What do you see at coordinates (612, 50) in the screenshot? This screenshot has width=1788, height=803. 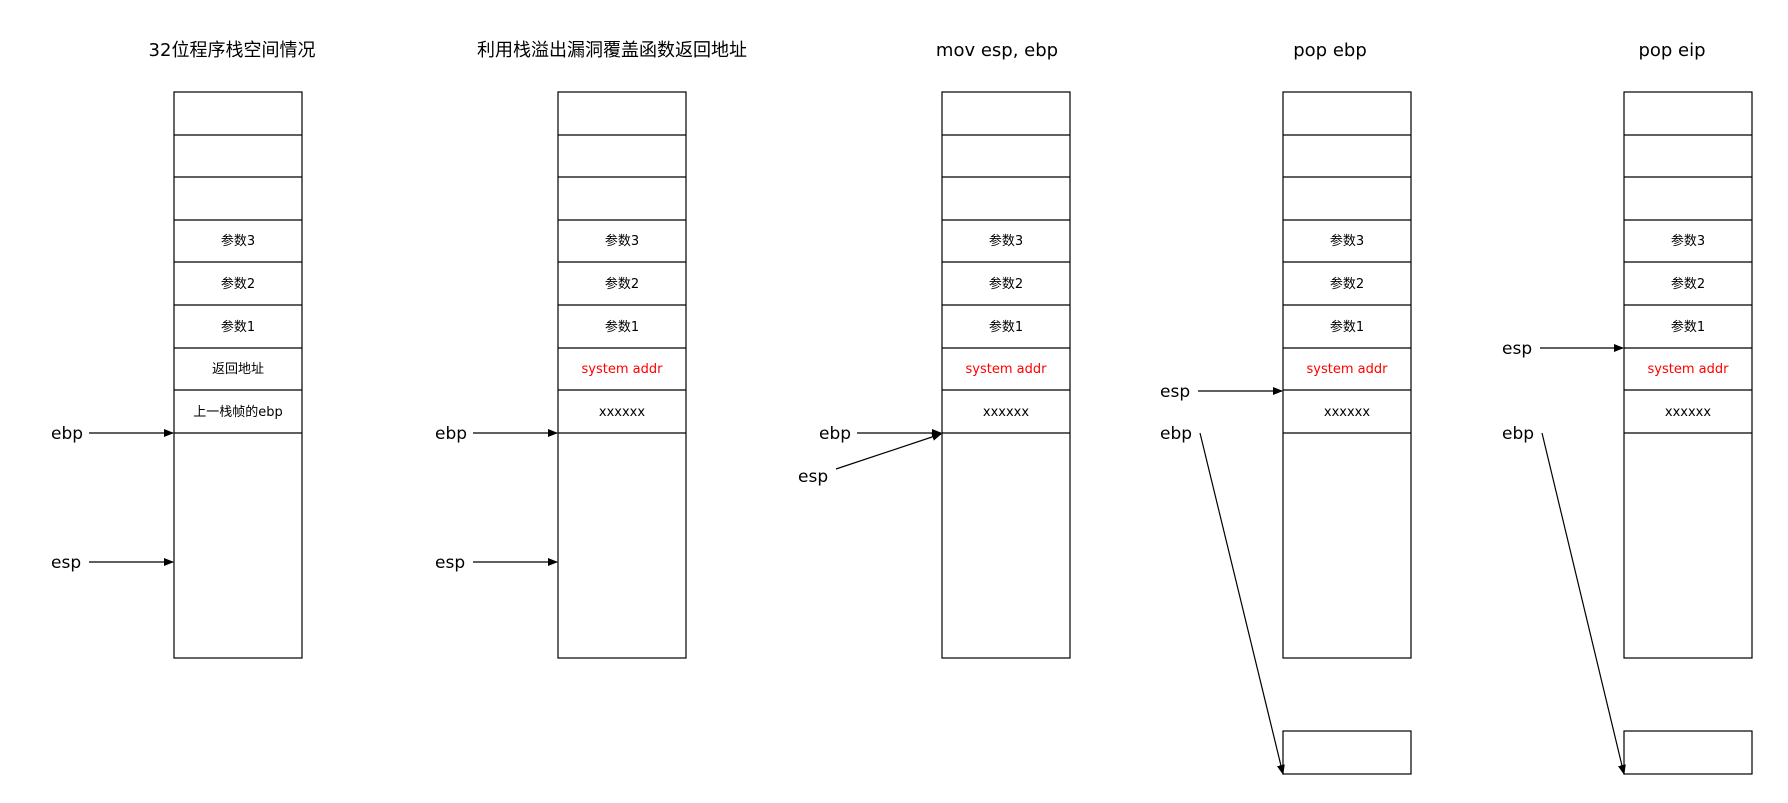 I see `panel-title: 利用栈溢出漏洞覆盖函数返回地址` at bounding box center [612, 50].